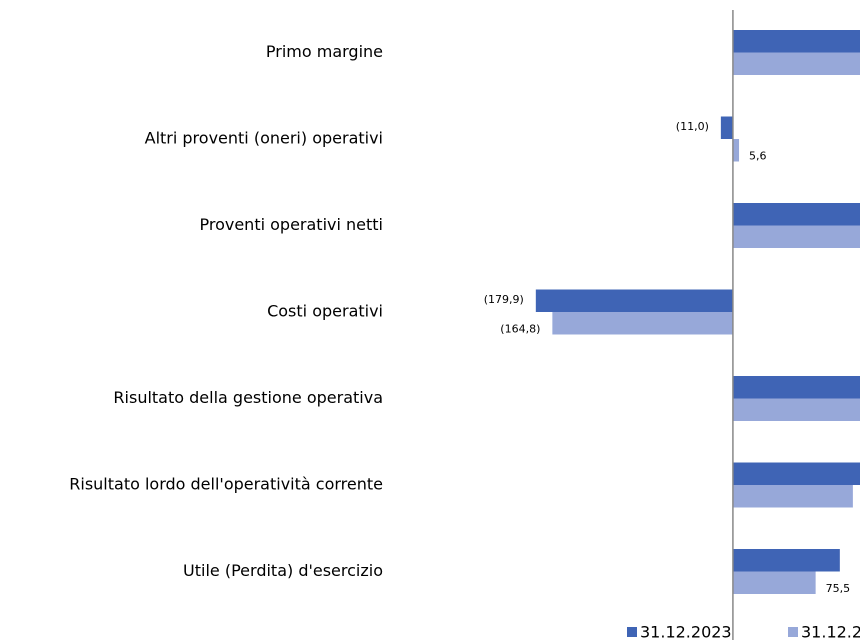 The height and width of the screenshot is (644, 860). What do you see at coordinates (283, 570) in the screenshot?
I see `category-label: Utile (Perdita) d'esercizio` at bounding box center [283, 570].